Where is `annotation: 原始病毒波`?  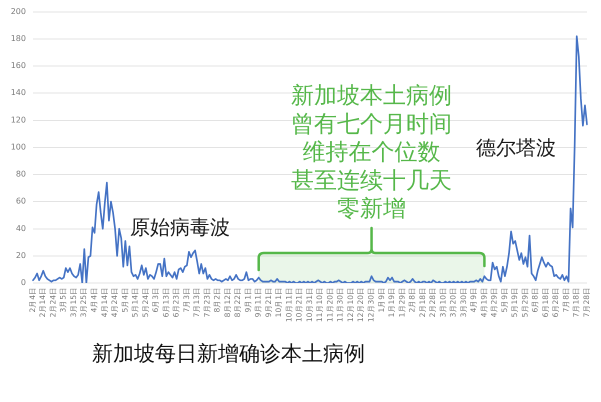 annotation: 原始病毒波 is located at coordinates (180, 226).